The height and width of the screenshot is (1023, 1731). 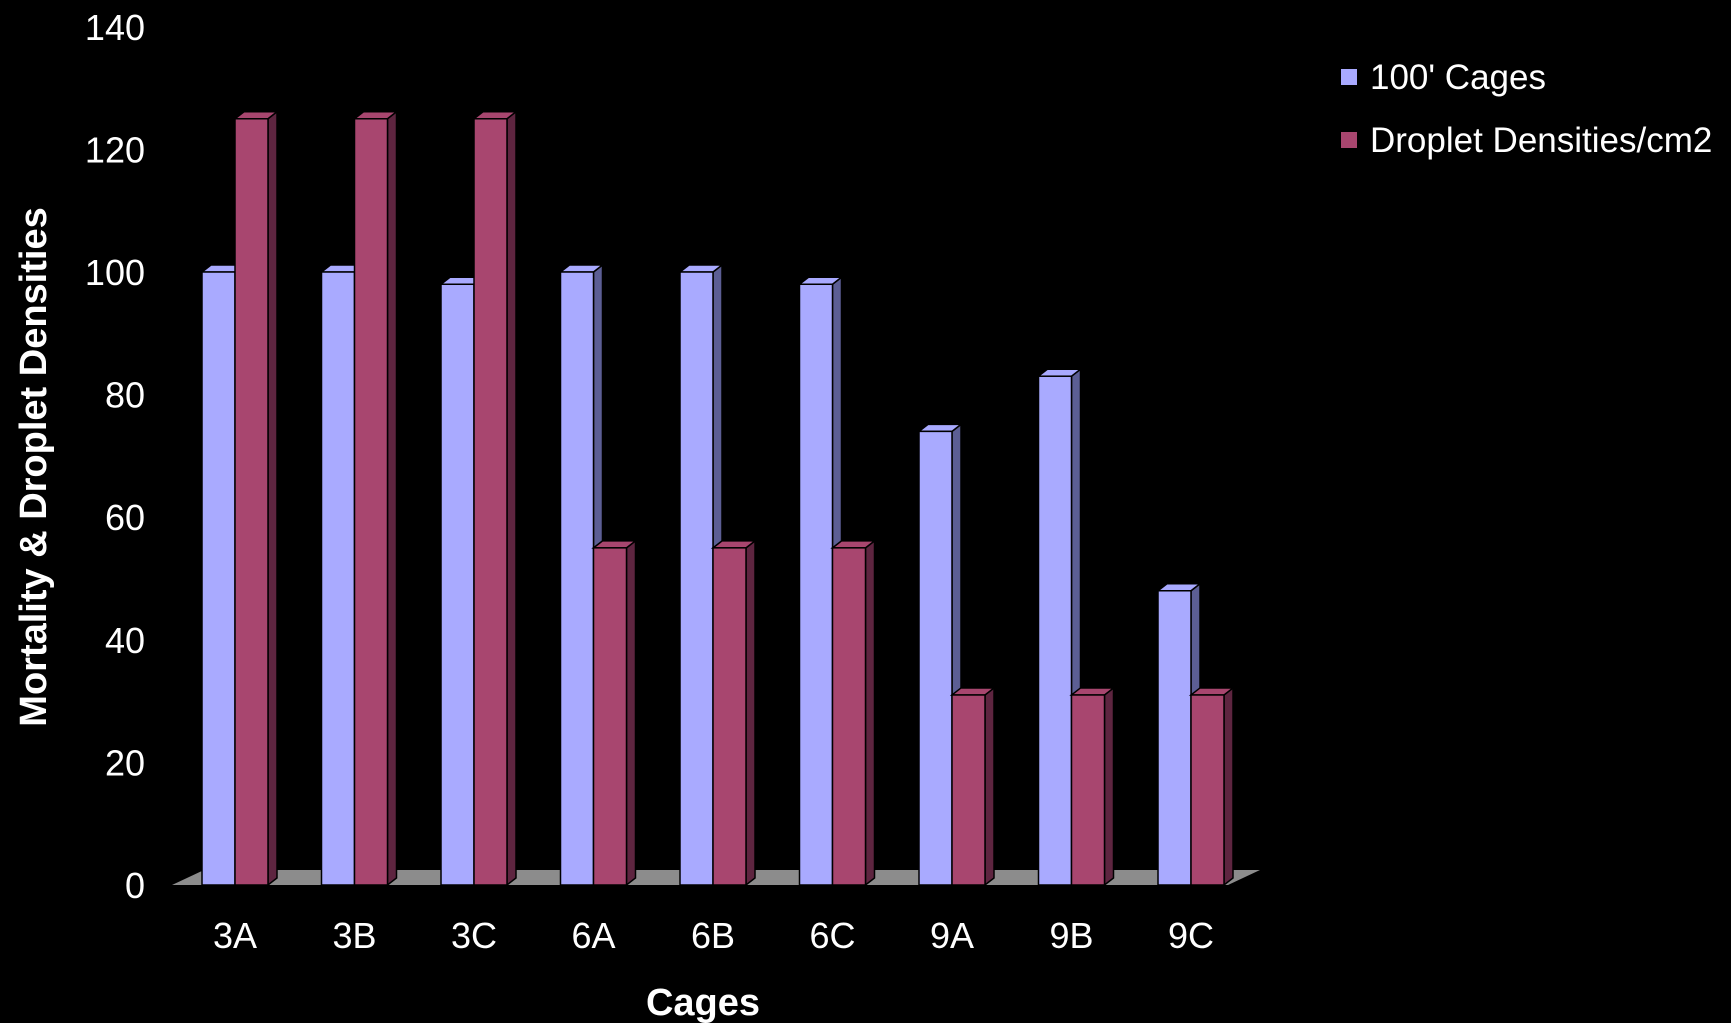 What do you see at coordinates (1071, 935) in the screenshot?
I see `x-tick-label: 9B` at bounding box center [1071, 935].